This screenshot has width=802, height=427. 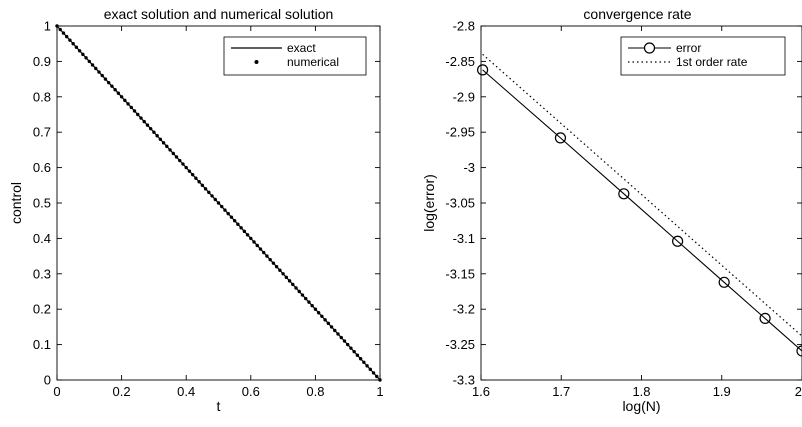 I want to click on y-tick-label: -3.25, so click(x=460, y=344).